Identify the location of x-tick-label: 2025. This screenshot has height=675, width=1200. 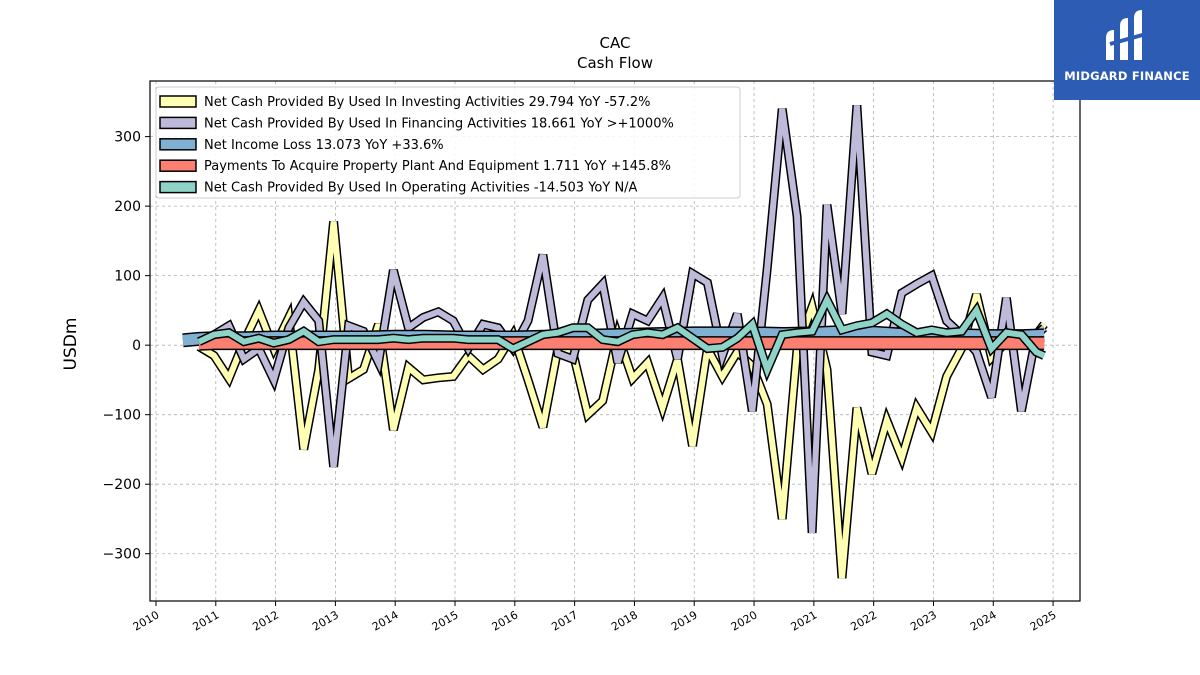
(1043, 620).